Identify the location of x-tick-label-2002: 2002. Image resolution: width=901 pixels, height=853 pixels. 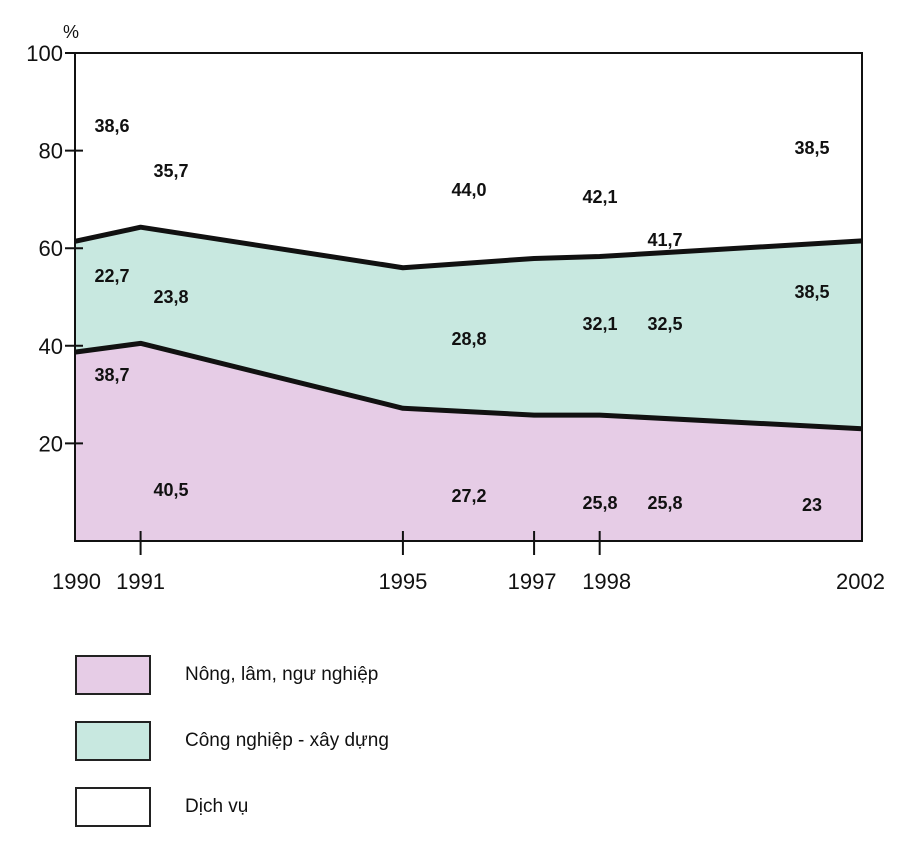
(860, 581).